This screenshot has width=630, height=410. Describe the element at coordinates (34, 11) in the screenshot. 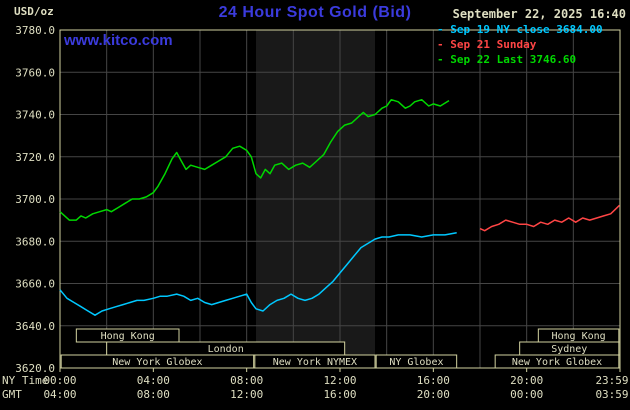

I see `y-axis-unit-label: USD/oz` at that location.